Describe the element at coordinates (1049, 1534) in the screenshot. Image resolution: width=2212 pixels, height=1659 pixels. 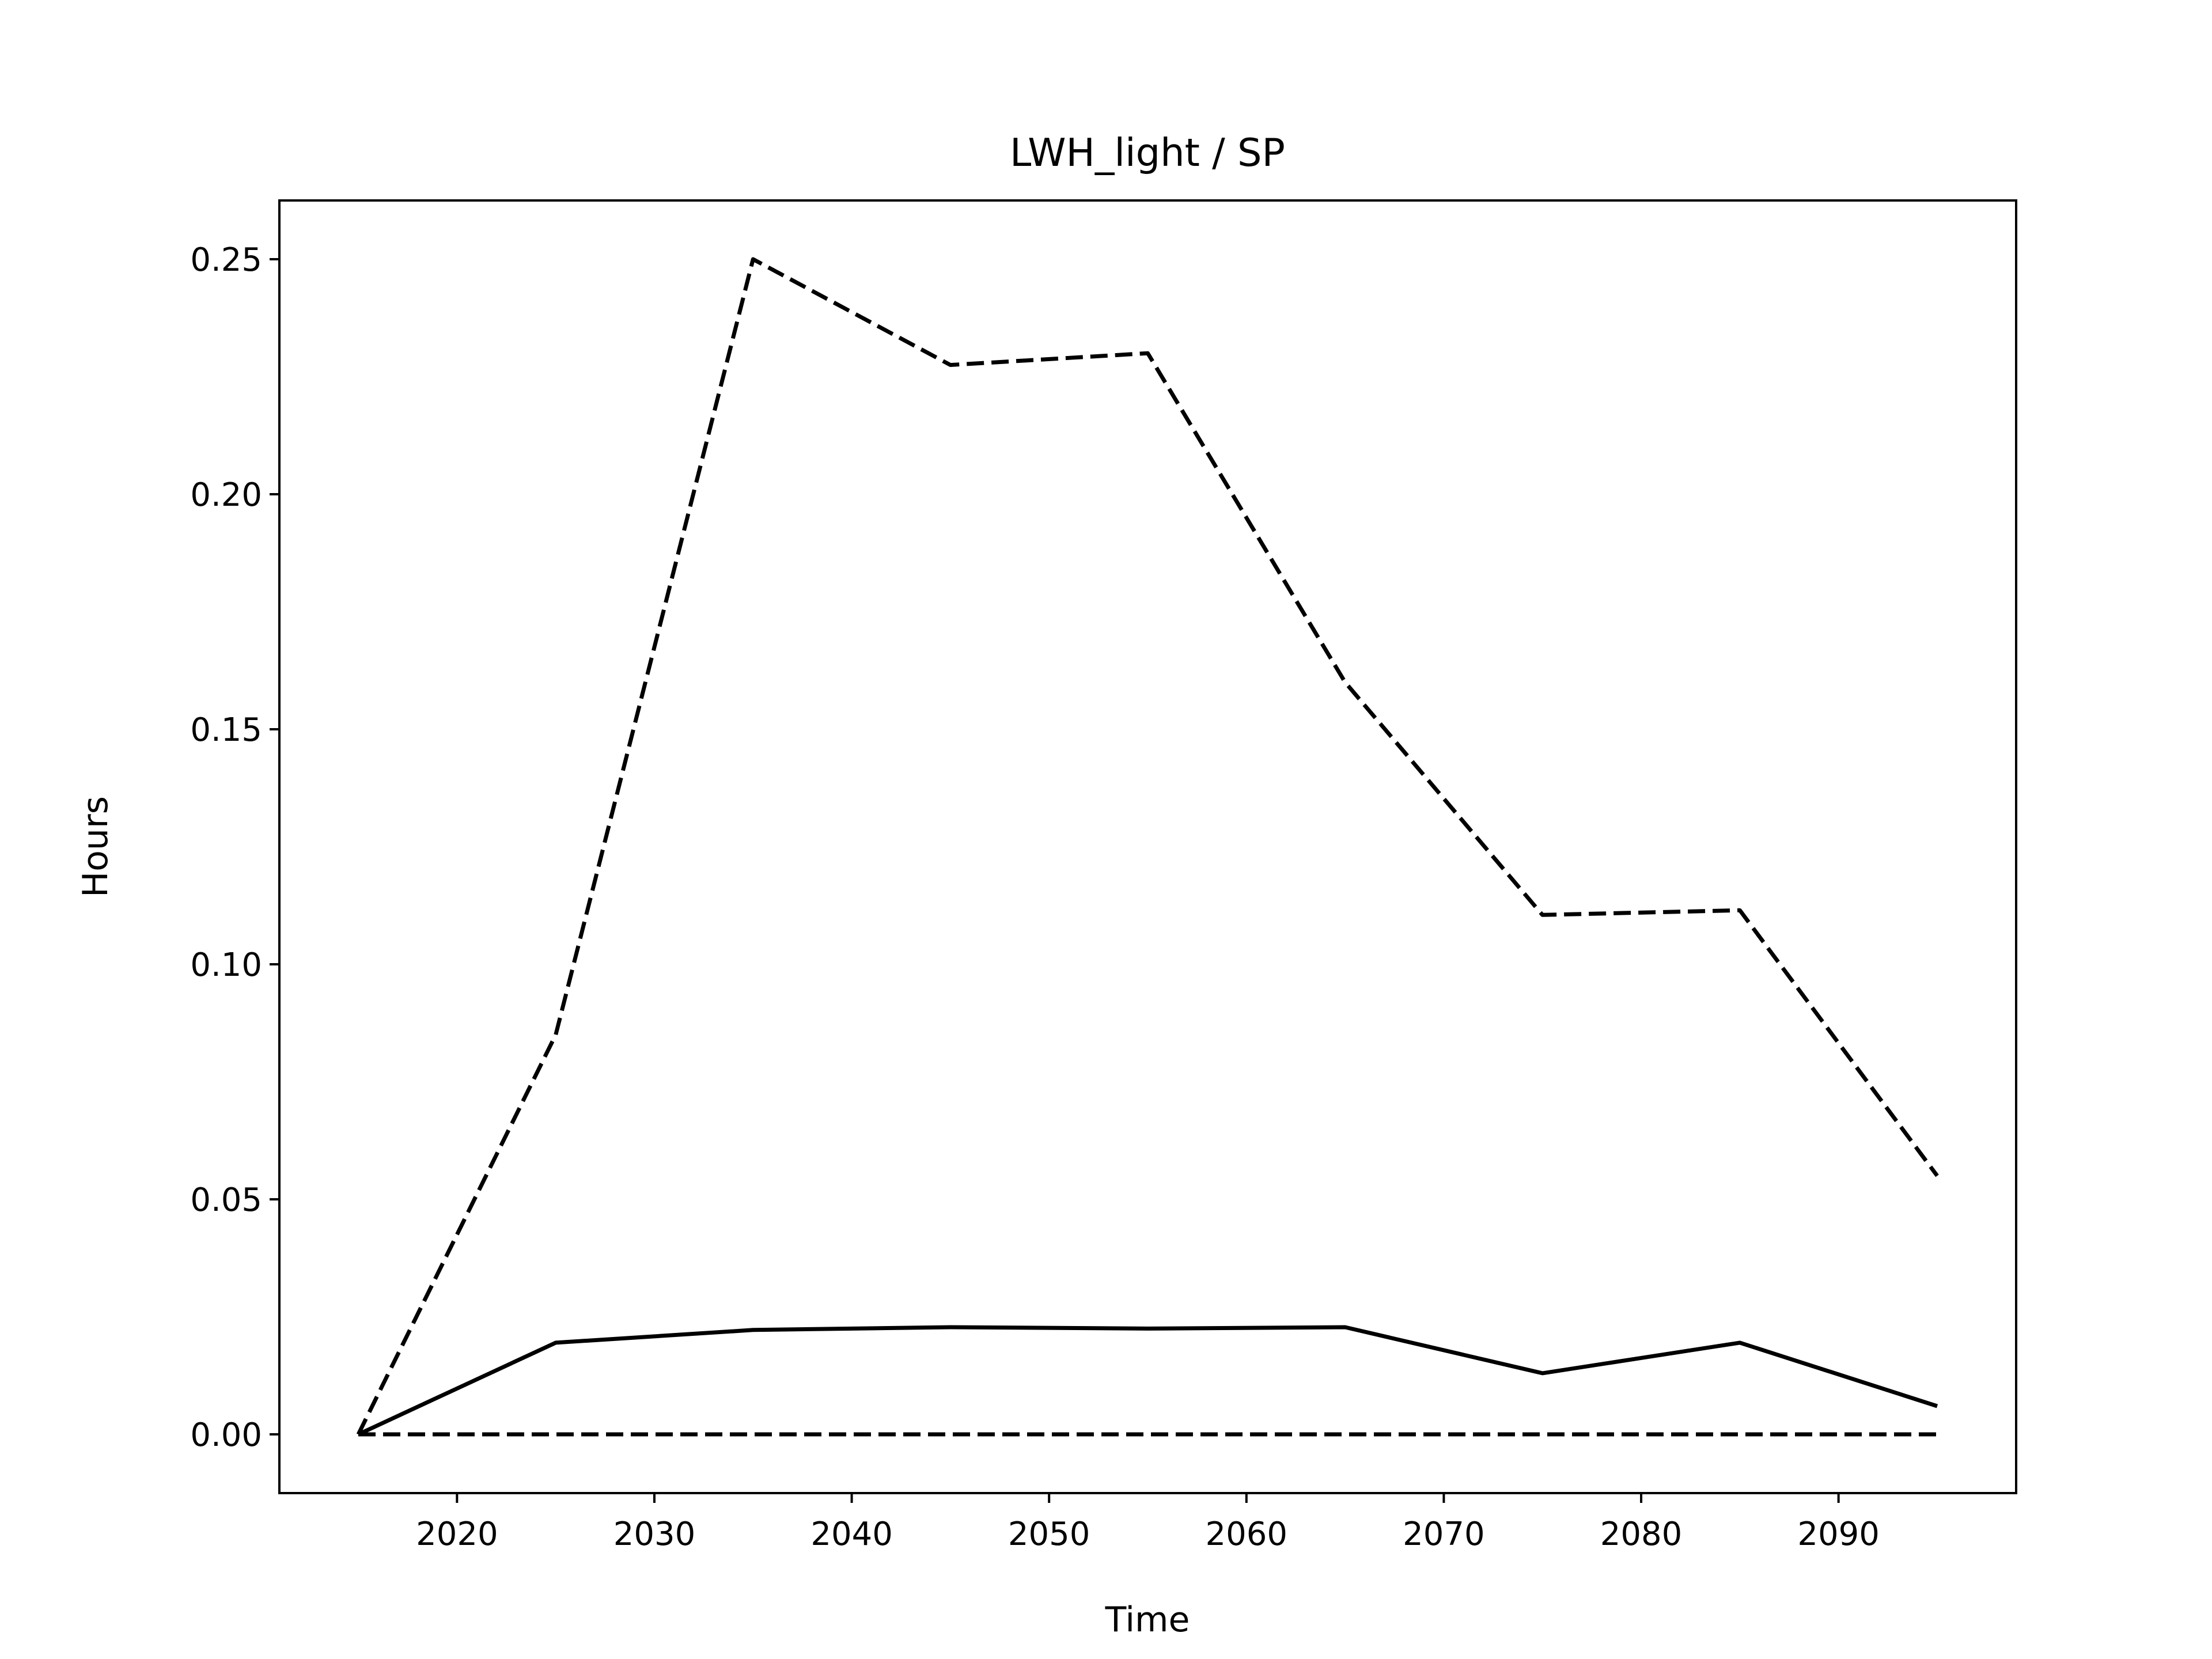
I see `x-tick-label: 2050` at that location.